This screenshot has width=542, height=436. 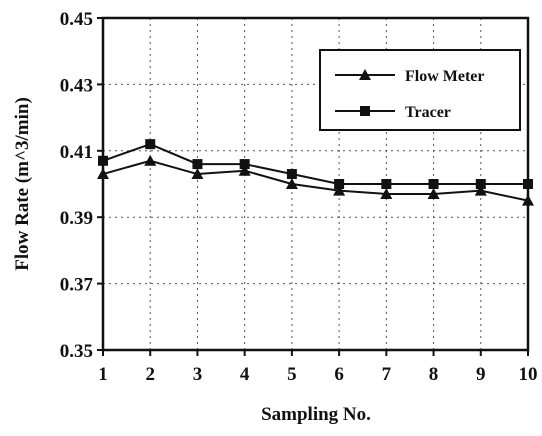 What do you see at coordinates (387, 374) in the screenshot?
I see `x-tick-label: 7` at bounding box center [387, 374].